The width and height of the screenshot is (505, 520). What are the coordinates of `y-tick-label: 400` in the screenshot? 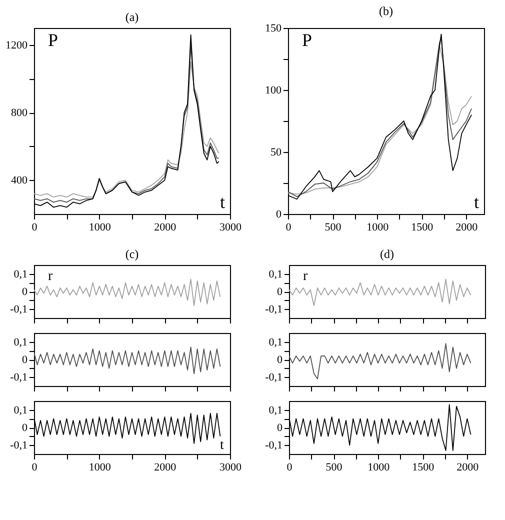 It's located at (19, 180).